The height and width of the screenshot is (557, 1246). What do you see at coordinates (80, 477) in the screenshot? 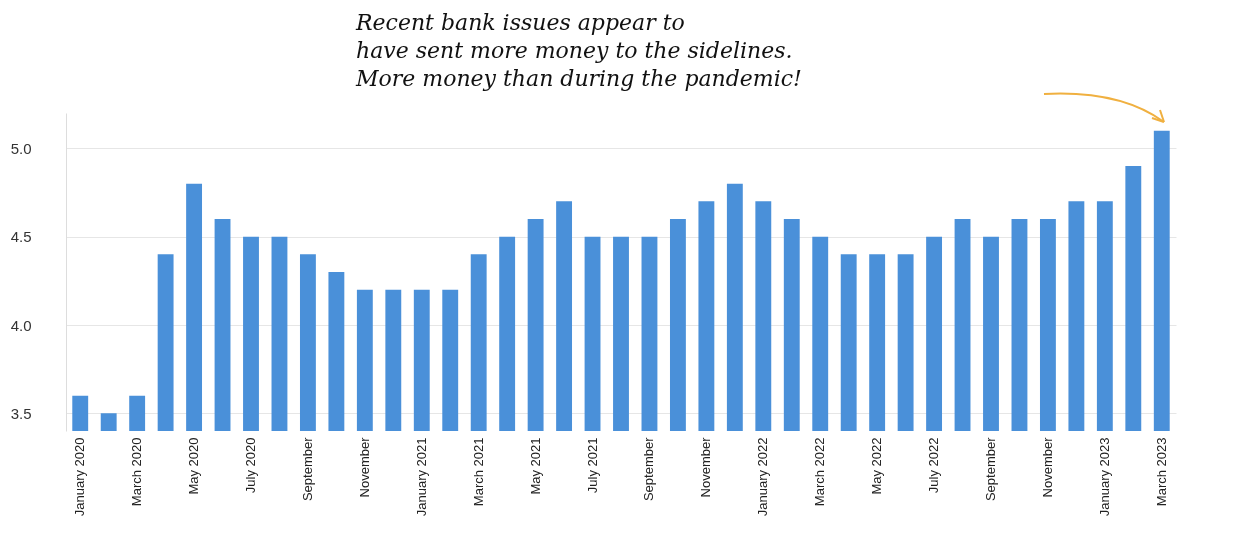
I see `x-tick-label: January 2020` at bounding box center [80, 477].